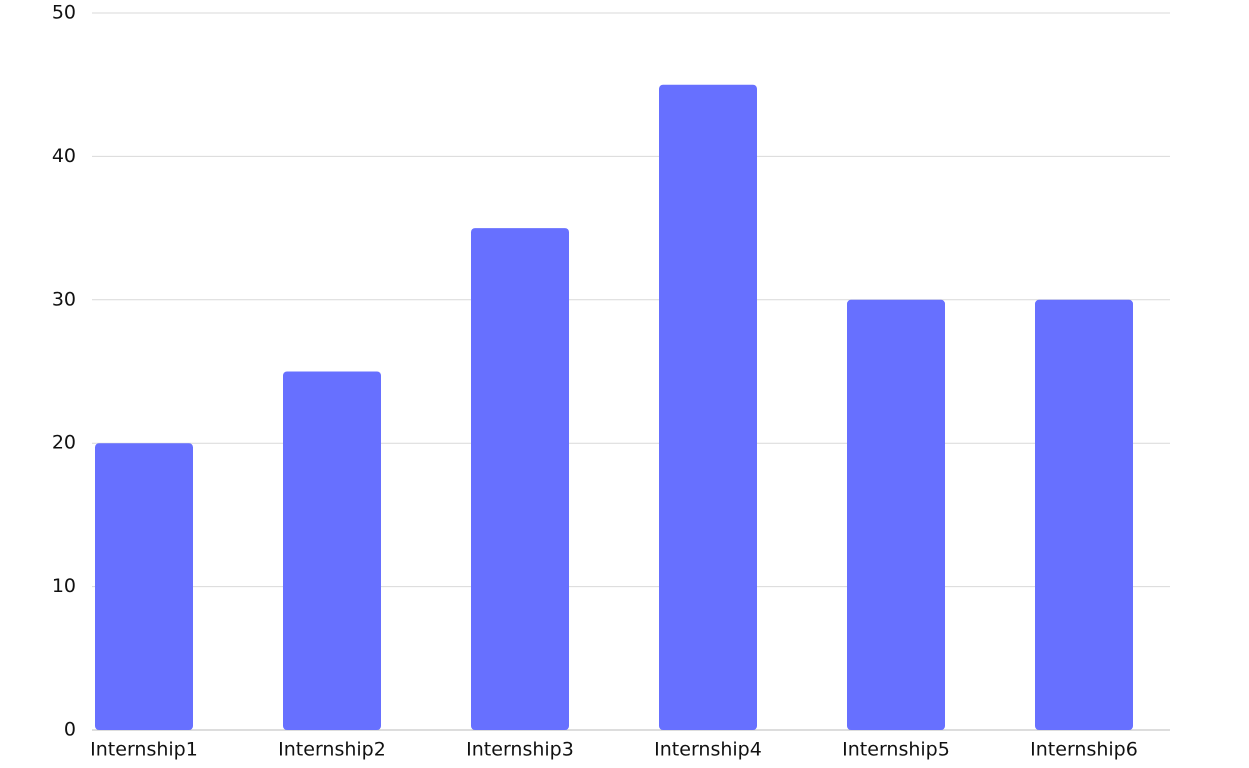 Image resolution: width=1249 pixels, height=768 pixels. What do you see at coordinates (144, 750) in the screenshot?
I see `x-tick-label: Internship1` at bounding box center [144, 750].